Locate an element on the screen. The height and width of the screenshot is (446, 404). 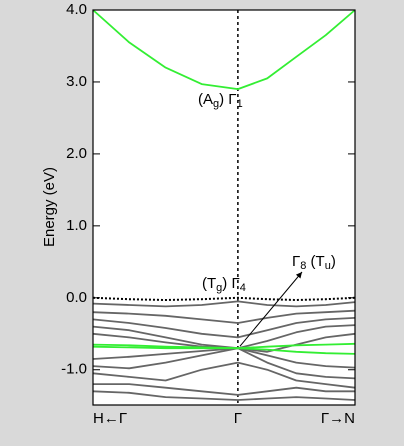
annotation-subscript: 8 is located at coordinates (303, 266).